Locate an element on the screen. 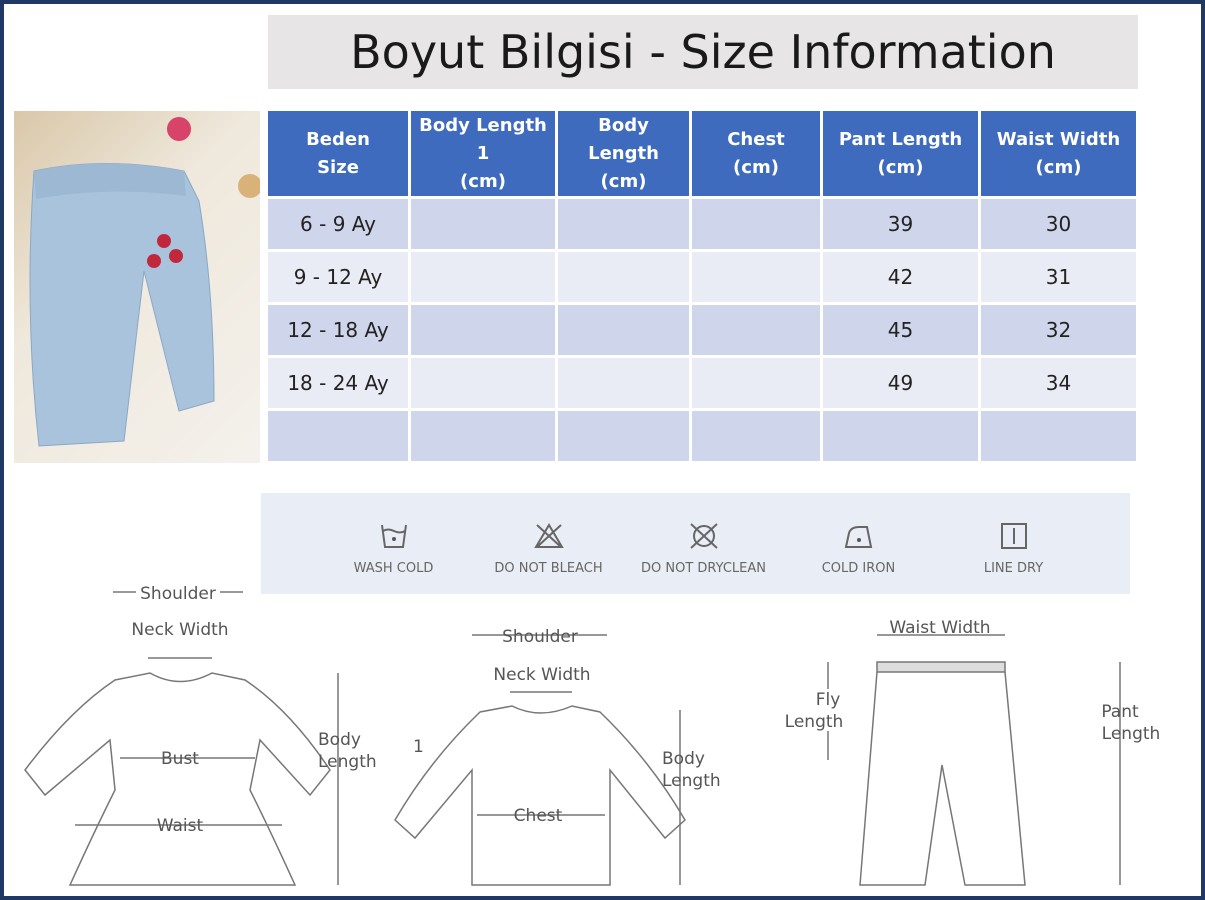  table-cell: 49 is located at coordinates (900, 383).